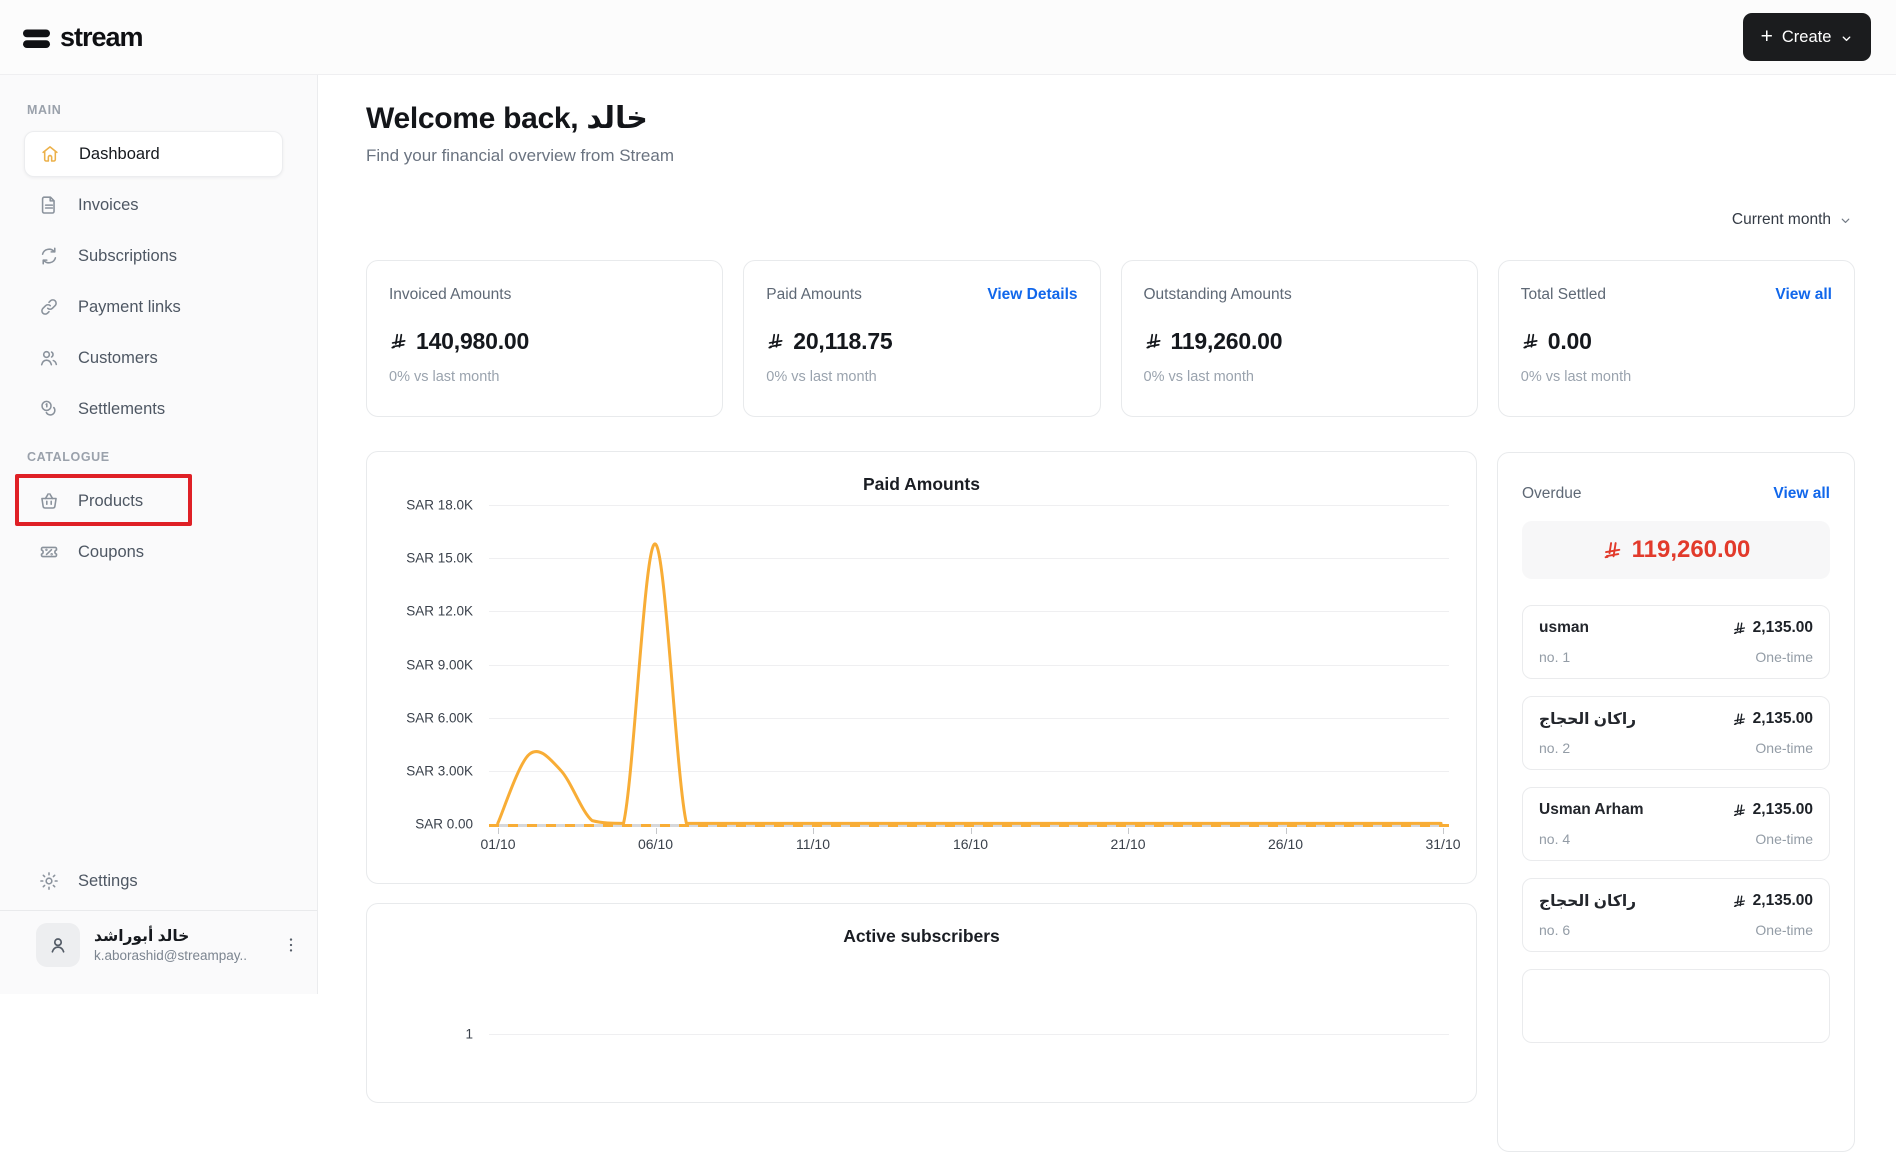 The width and height of the screenshot is (1896, 1152). I want to click on avatar, so click(58, 945).